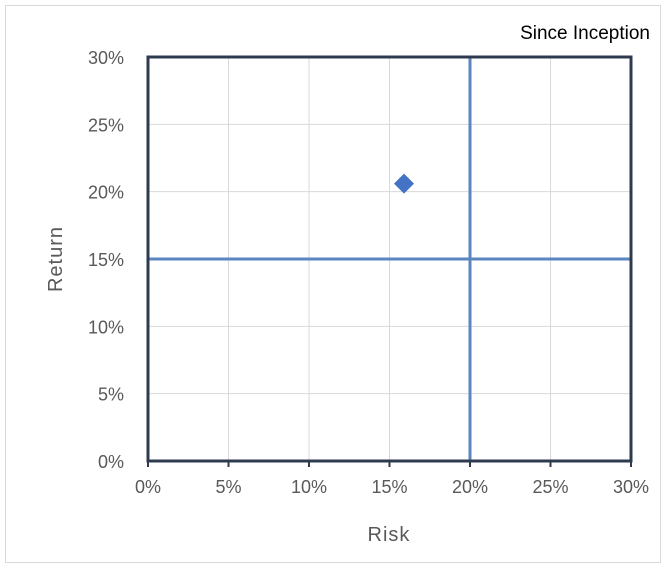 The height and width of the screenshot is (569, 667). What do you see at coordinates (111, 395) in the screenshot?
I see `y-tick-label: 5%` at bounding box center [111, 395].